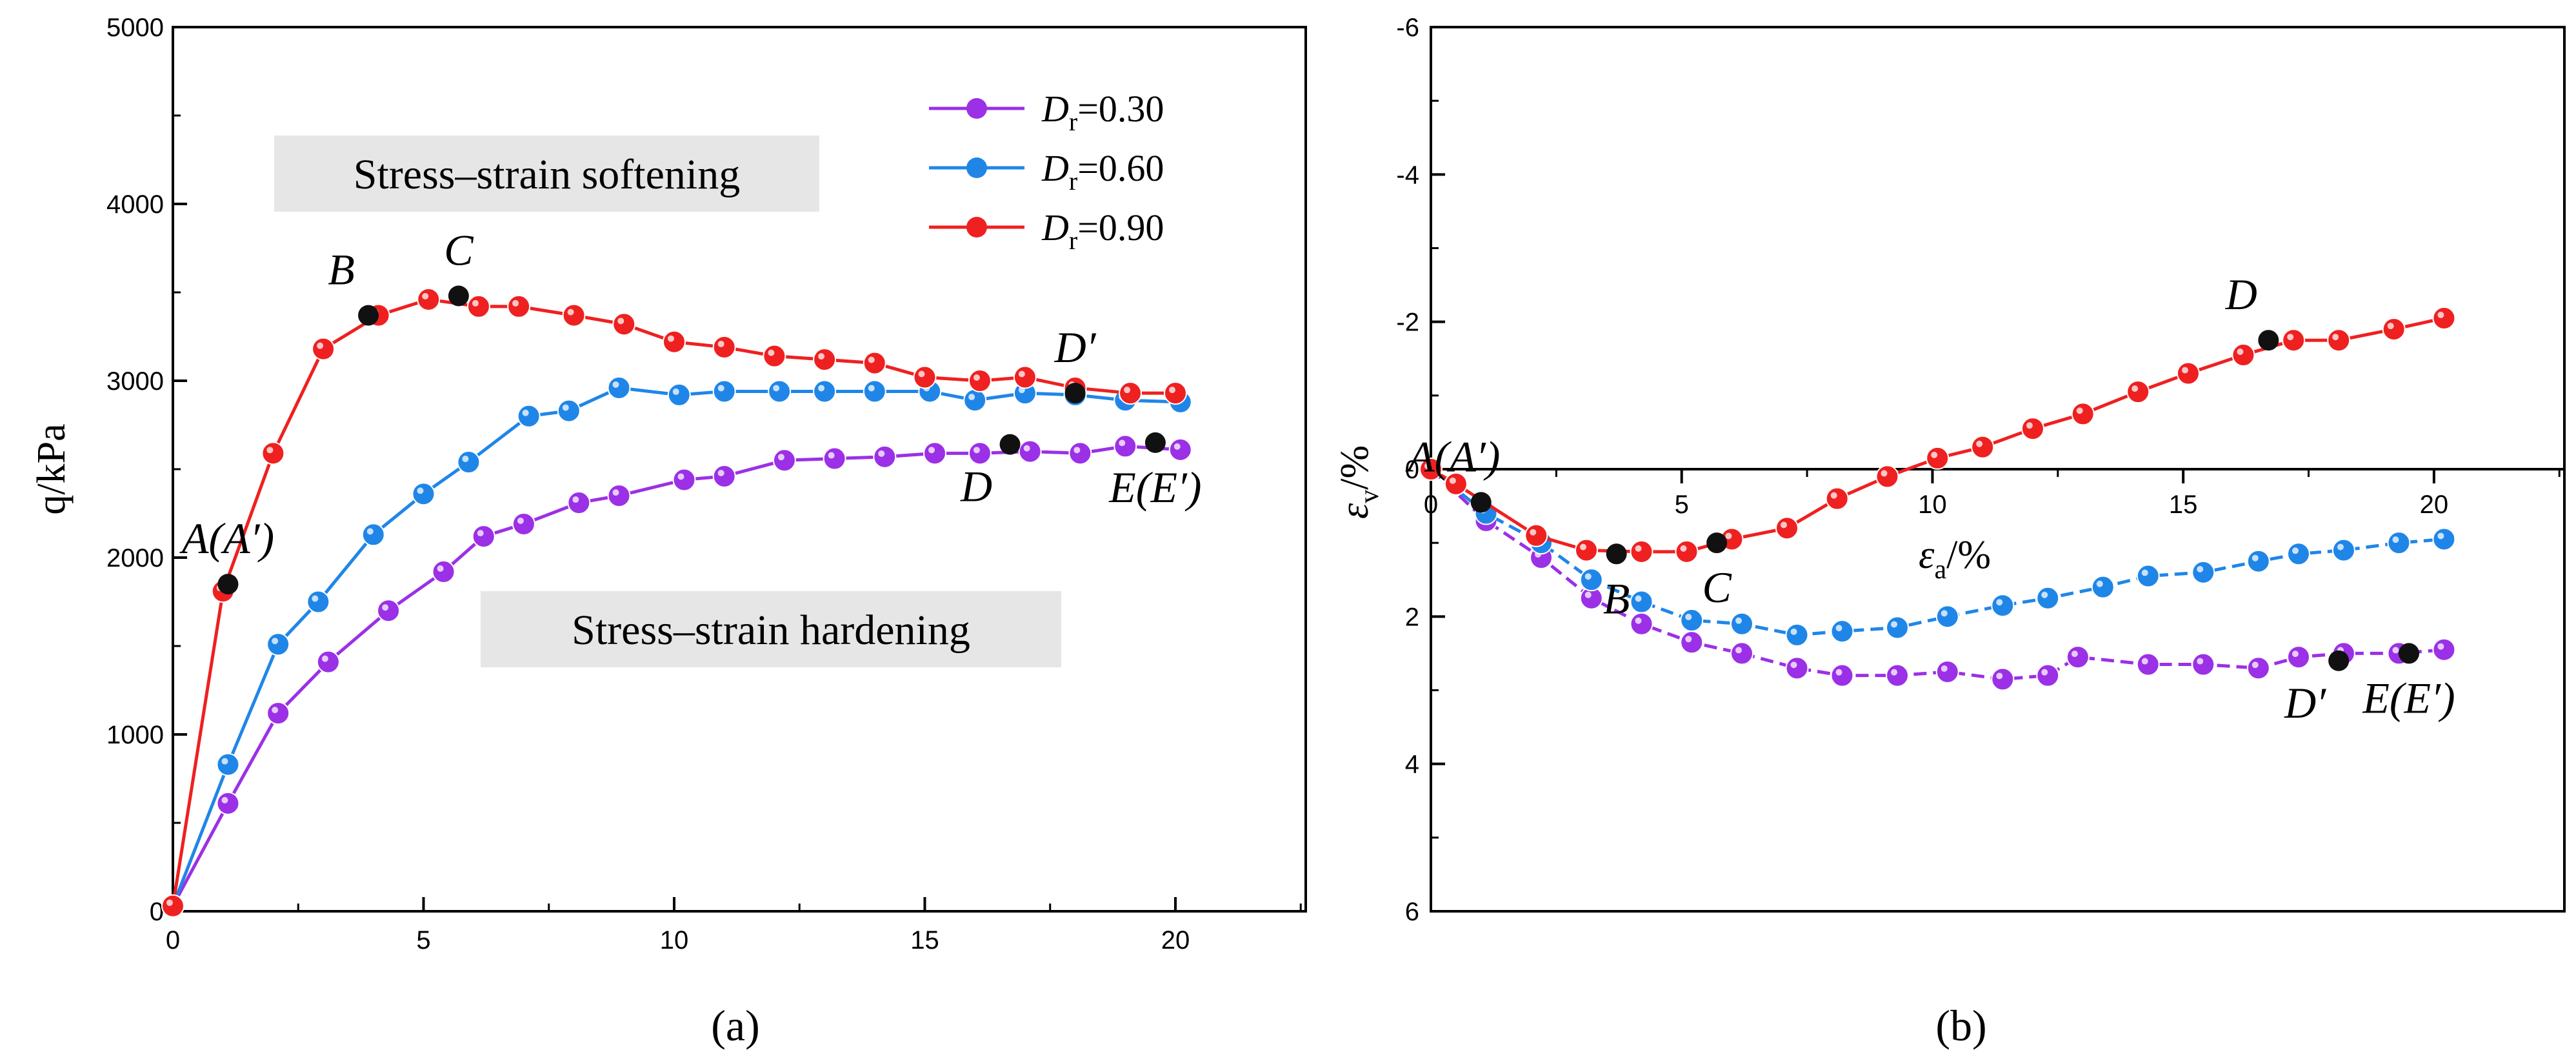 The width and height of the screenshot is (2576, 1061). What do you see at coordinates (1369, 496) in the screenshot?
I see `y-label-subscript: v` at bounding box center [1369, 496].